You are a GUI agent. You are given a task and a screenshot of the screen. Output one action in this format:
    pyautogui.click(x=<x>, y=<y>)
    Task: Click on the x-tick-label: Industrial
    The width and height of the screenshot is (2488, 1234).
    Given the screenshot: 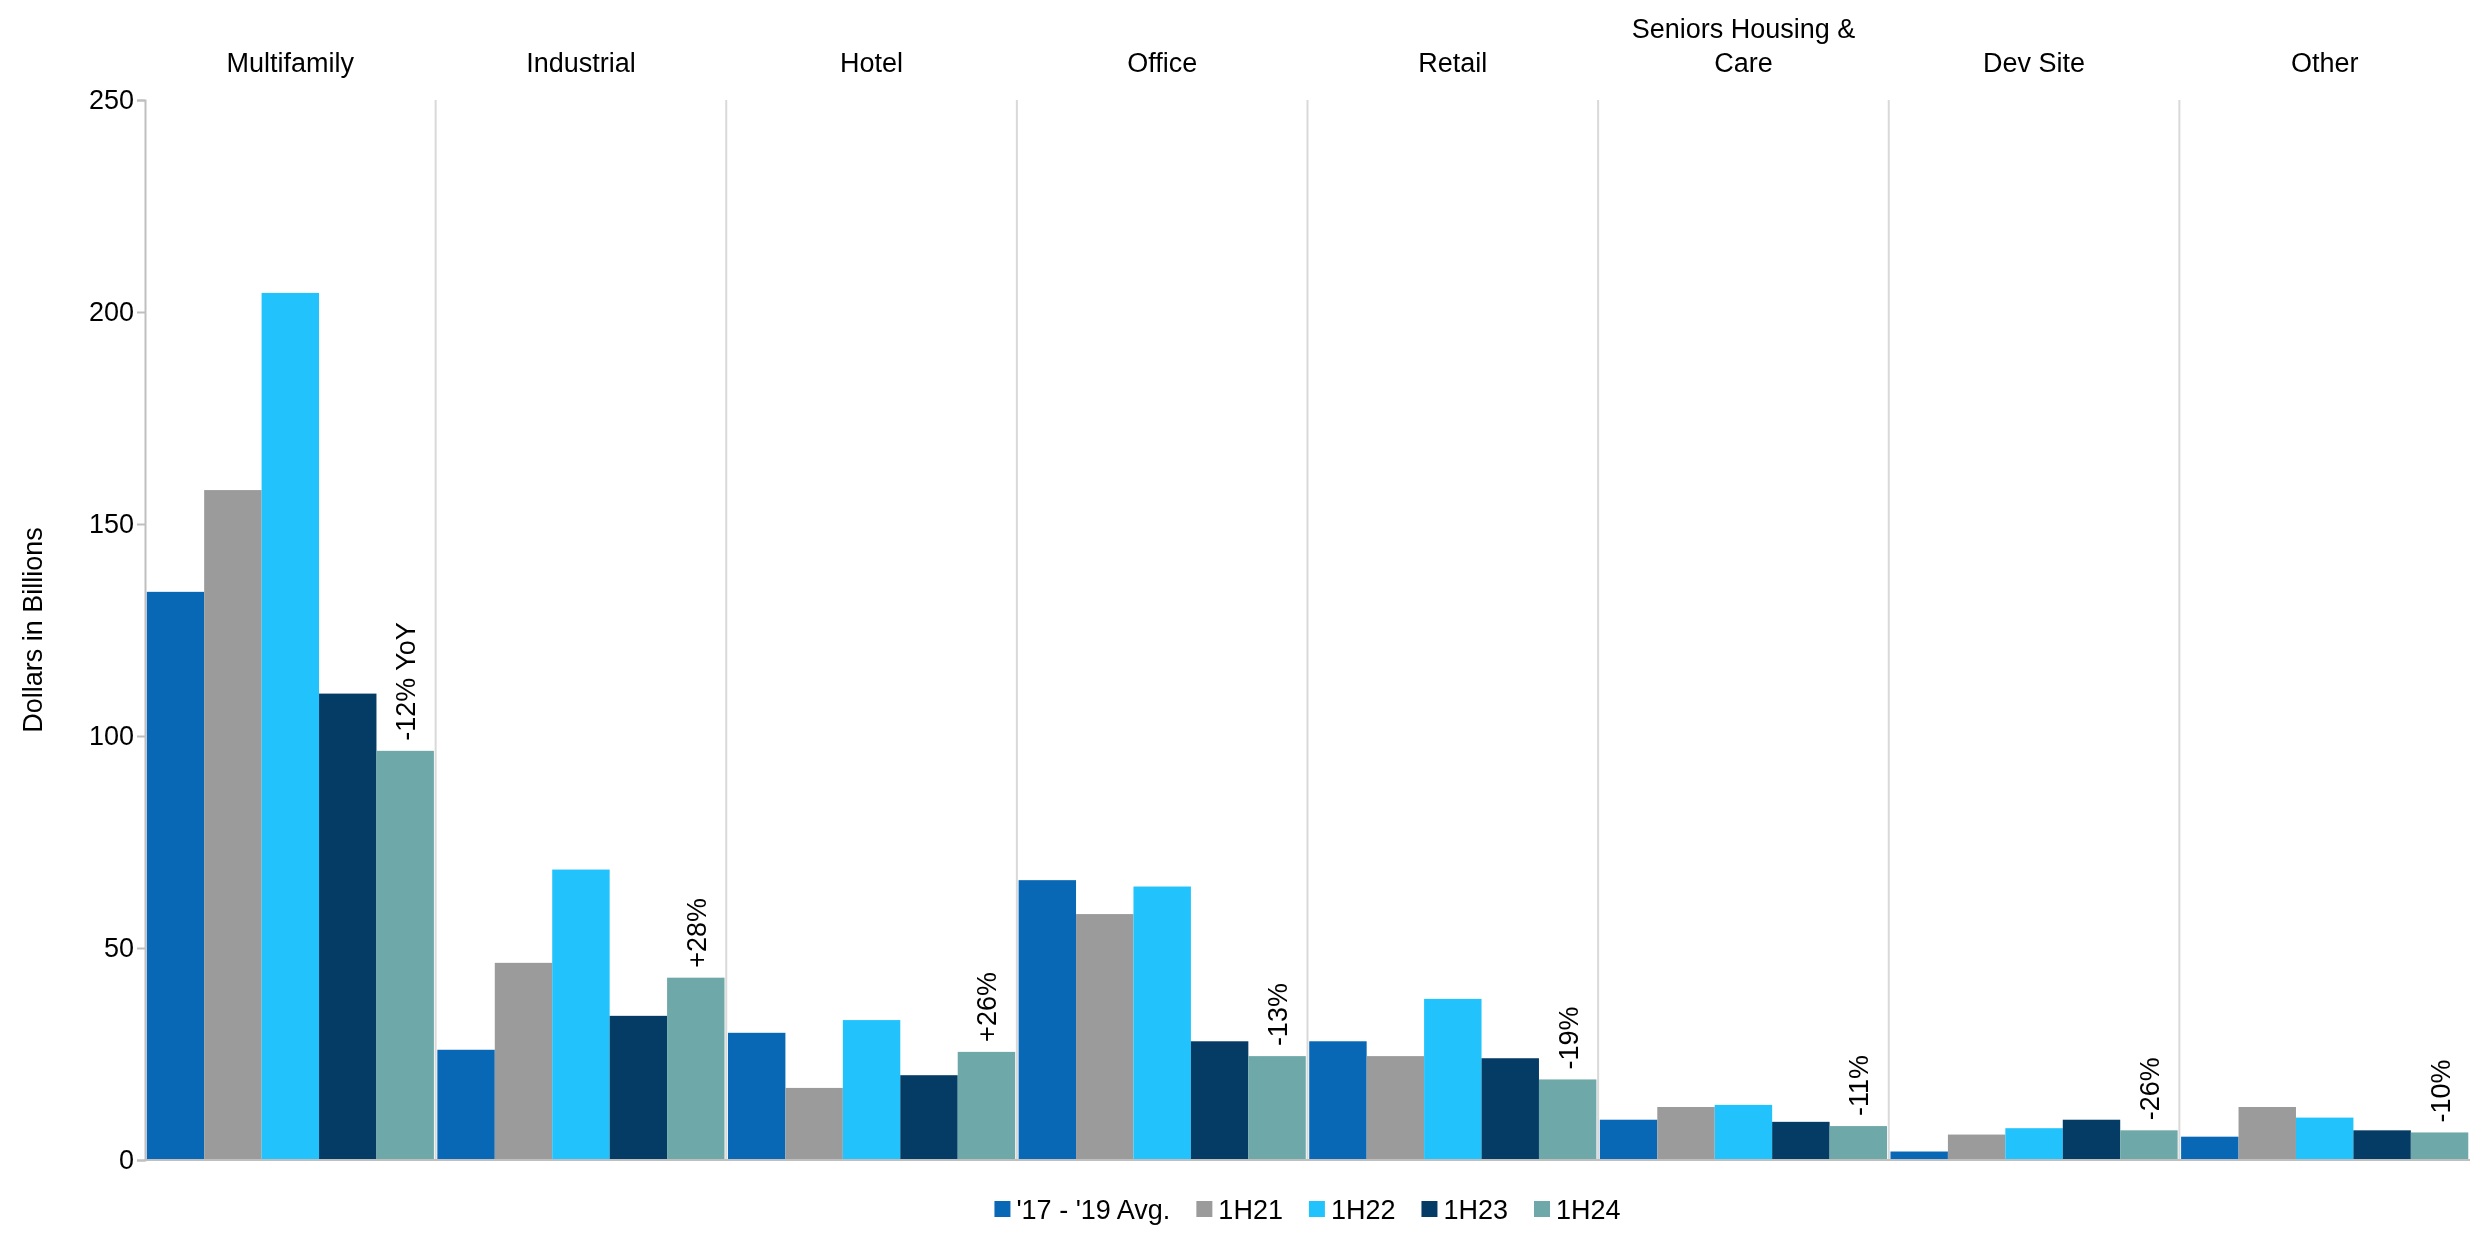 What is the action you would take?
    pyautogui.click(x=581, y=63)
    